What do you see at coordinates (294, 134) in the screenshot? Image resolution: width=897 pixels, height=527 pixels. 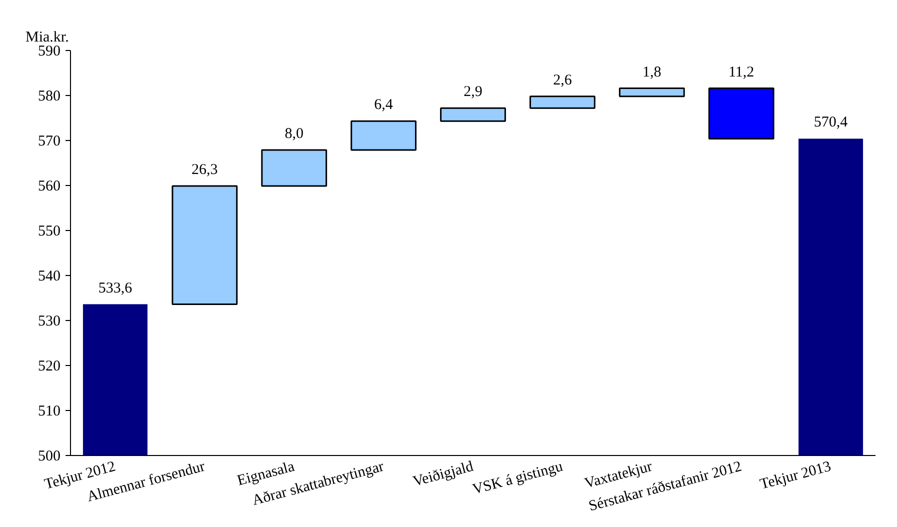 I see `data-label: 8,0` at bounding box center [294, 134].